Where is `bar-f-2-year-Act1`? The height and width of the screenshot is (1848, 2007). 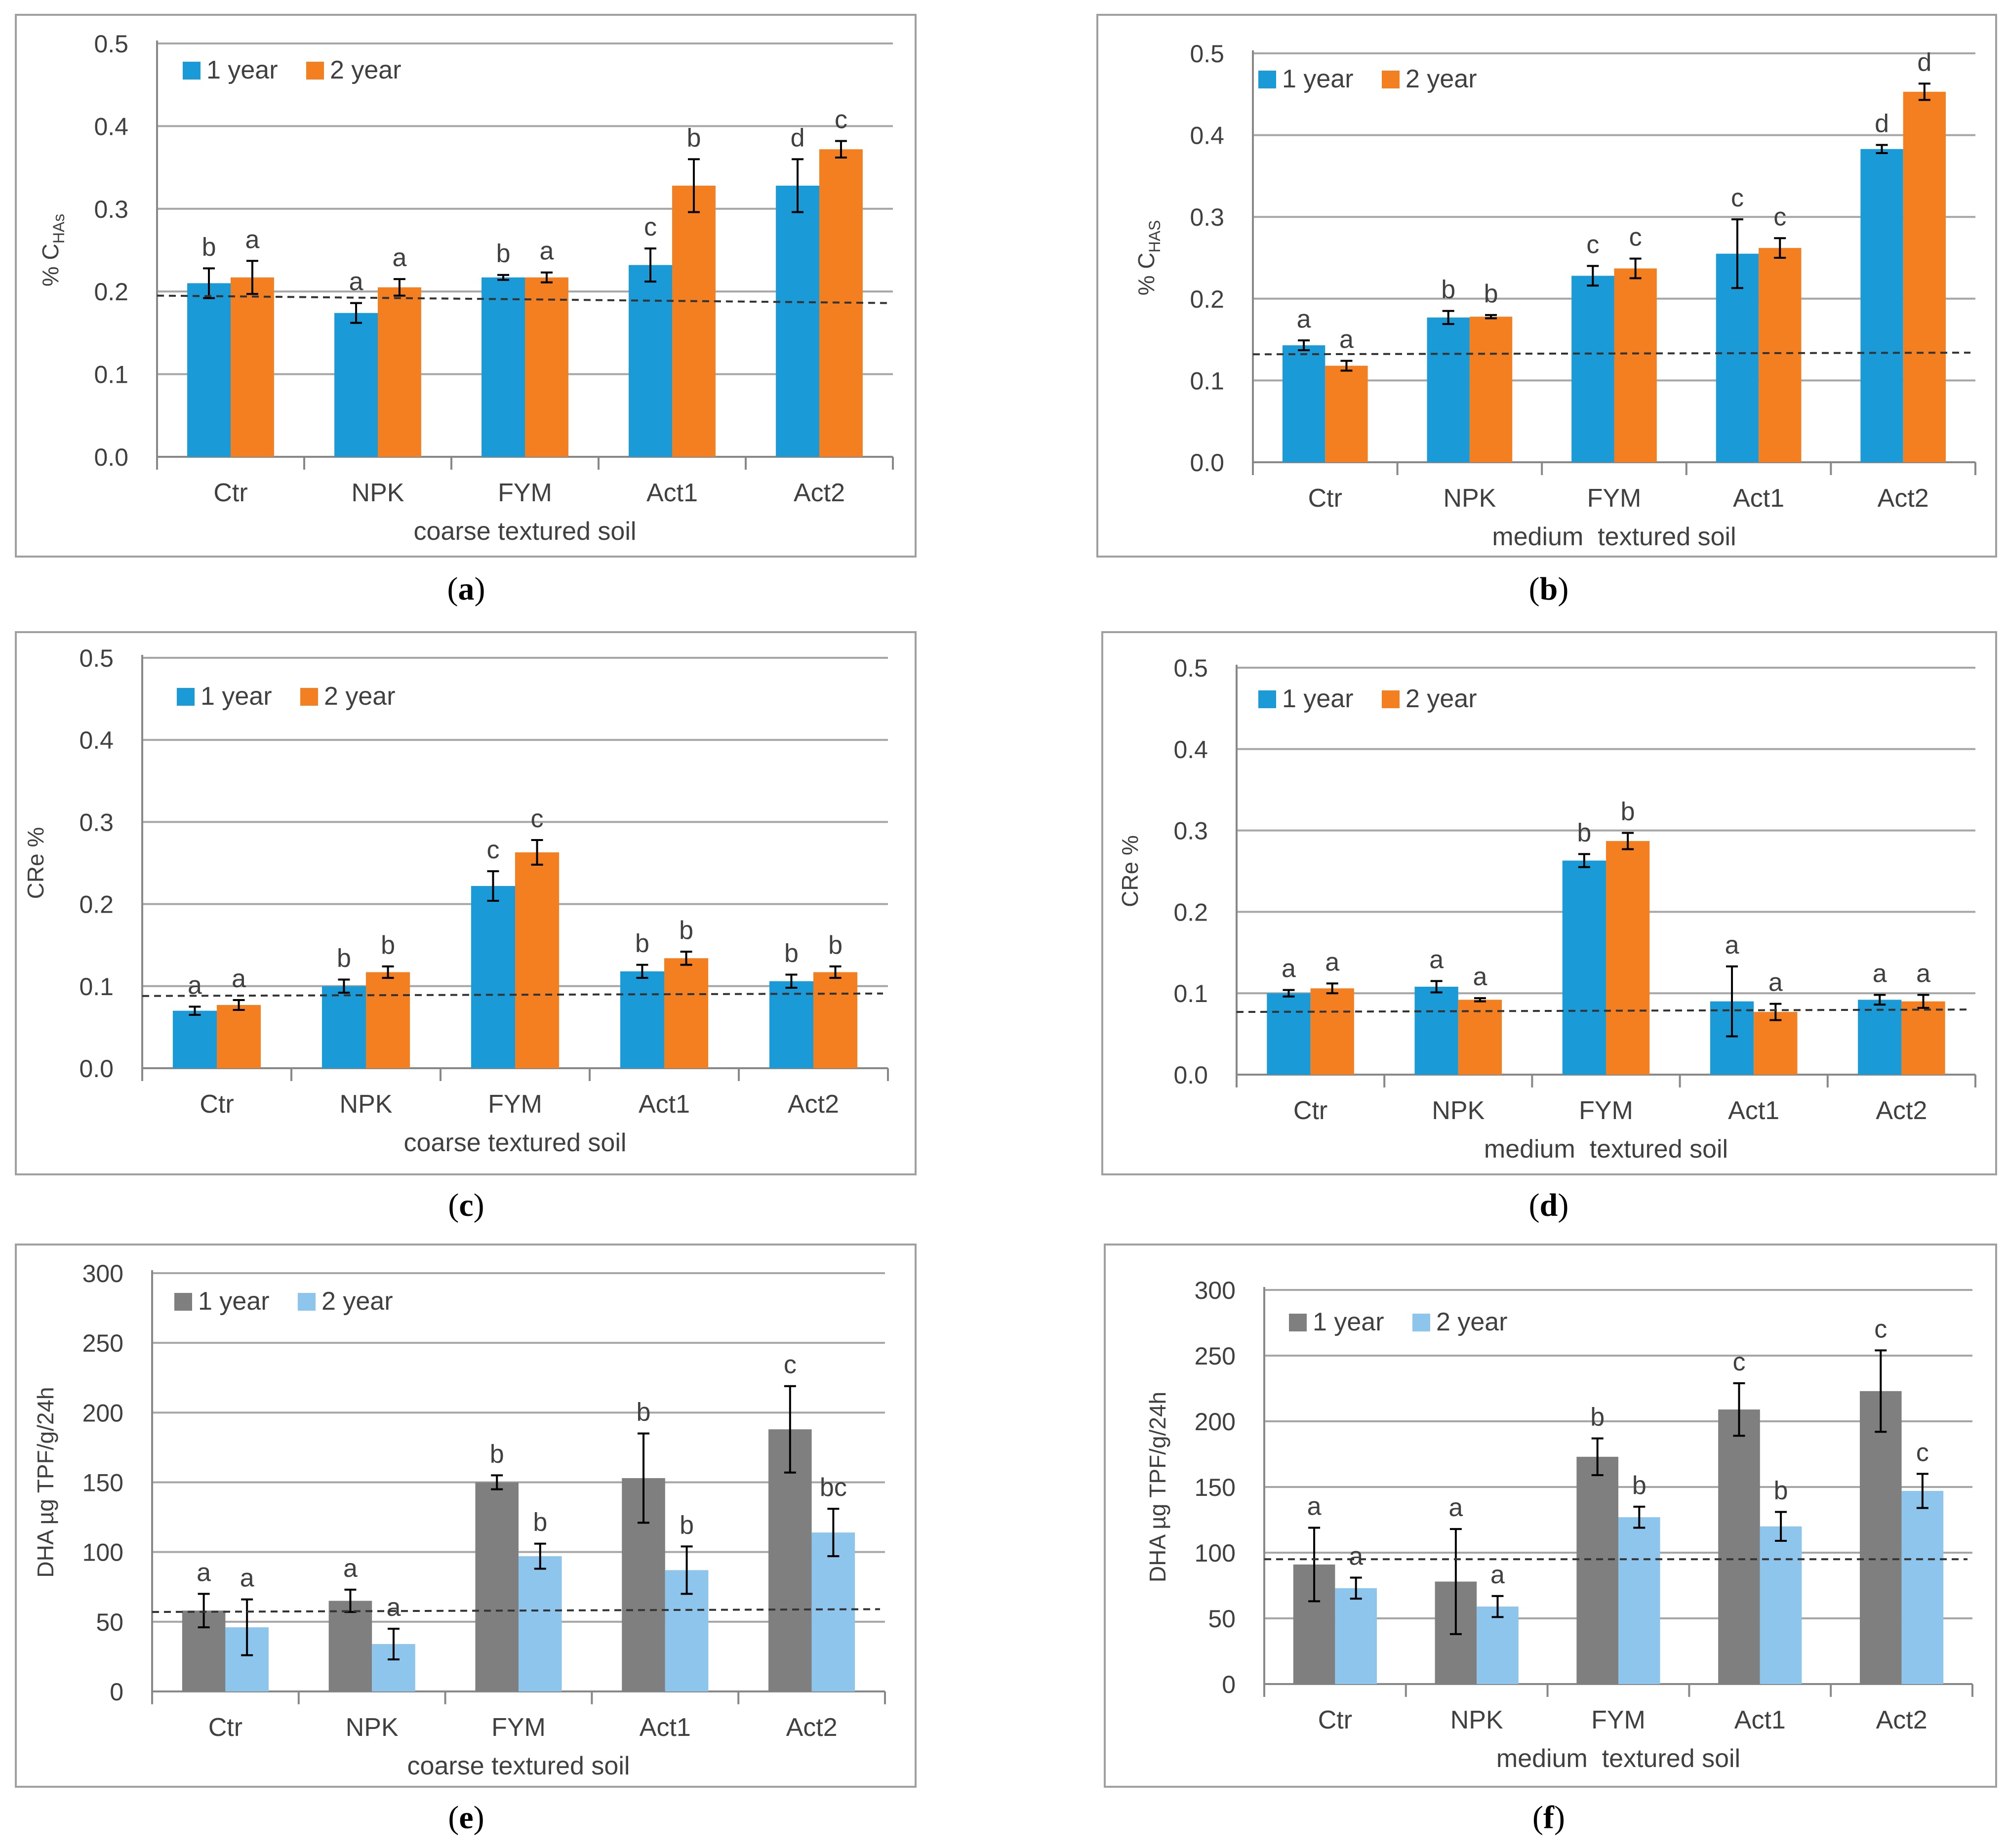
bar-f-2-year-Act1 is located at coordinates (1781, 1605).